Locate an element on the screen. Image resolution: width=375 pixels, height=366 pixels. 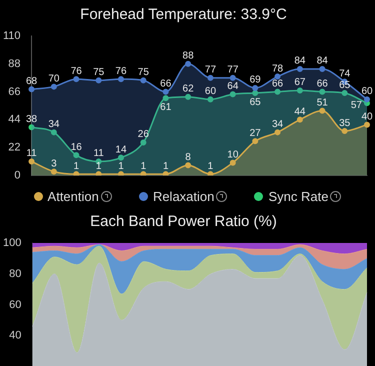
legend-label: Relaxation is located at coordinates (183, 196).